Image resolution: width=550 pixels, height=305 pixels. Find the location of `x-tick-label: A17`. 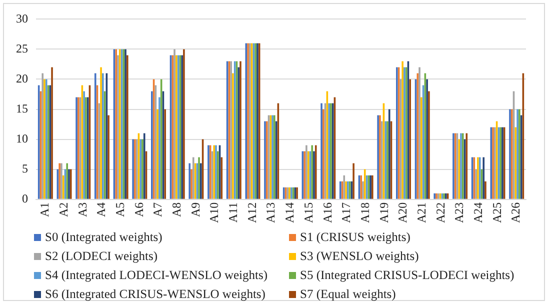

x-tick-label: A17 is located at coordinates (346, 213).